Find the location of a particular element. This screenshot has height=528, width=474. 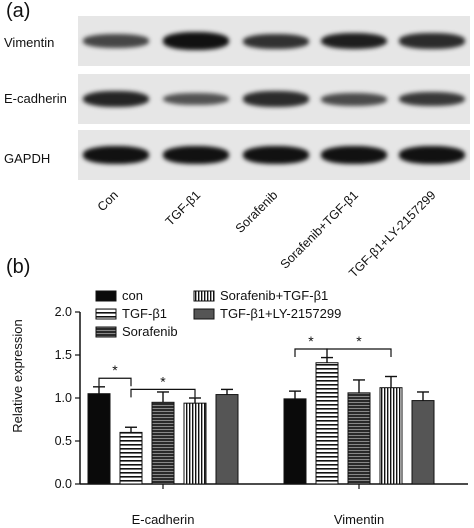

panel-a-letter: (a) is located at coordinates (18, 11).